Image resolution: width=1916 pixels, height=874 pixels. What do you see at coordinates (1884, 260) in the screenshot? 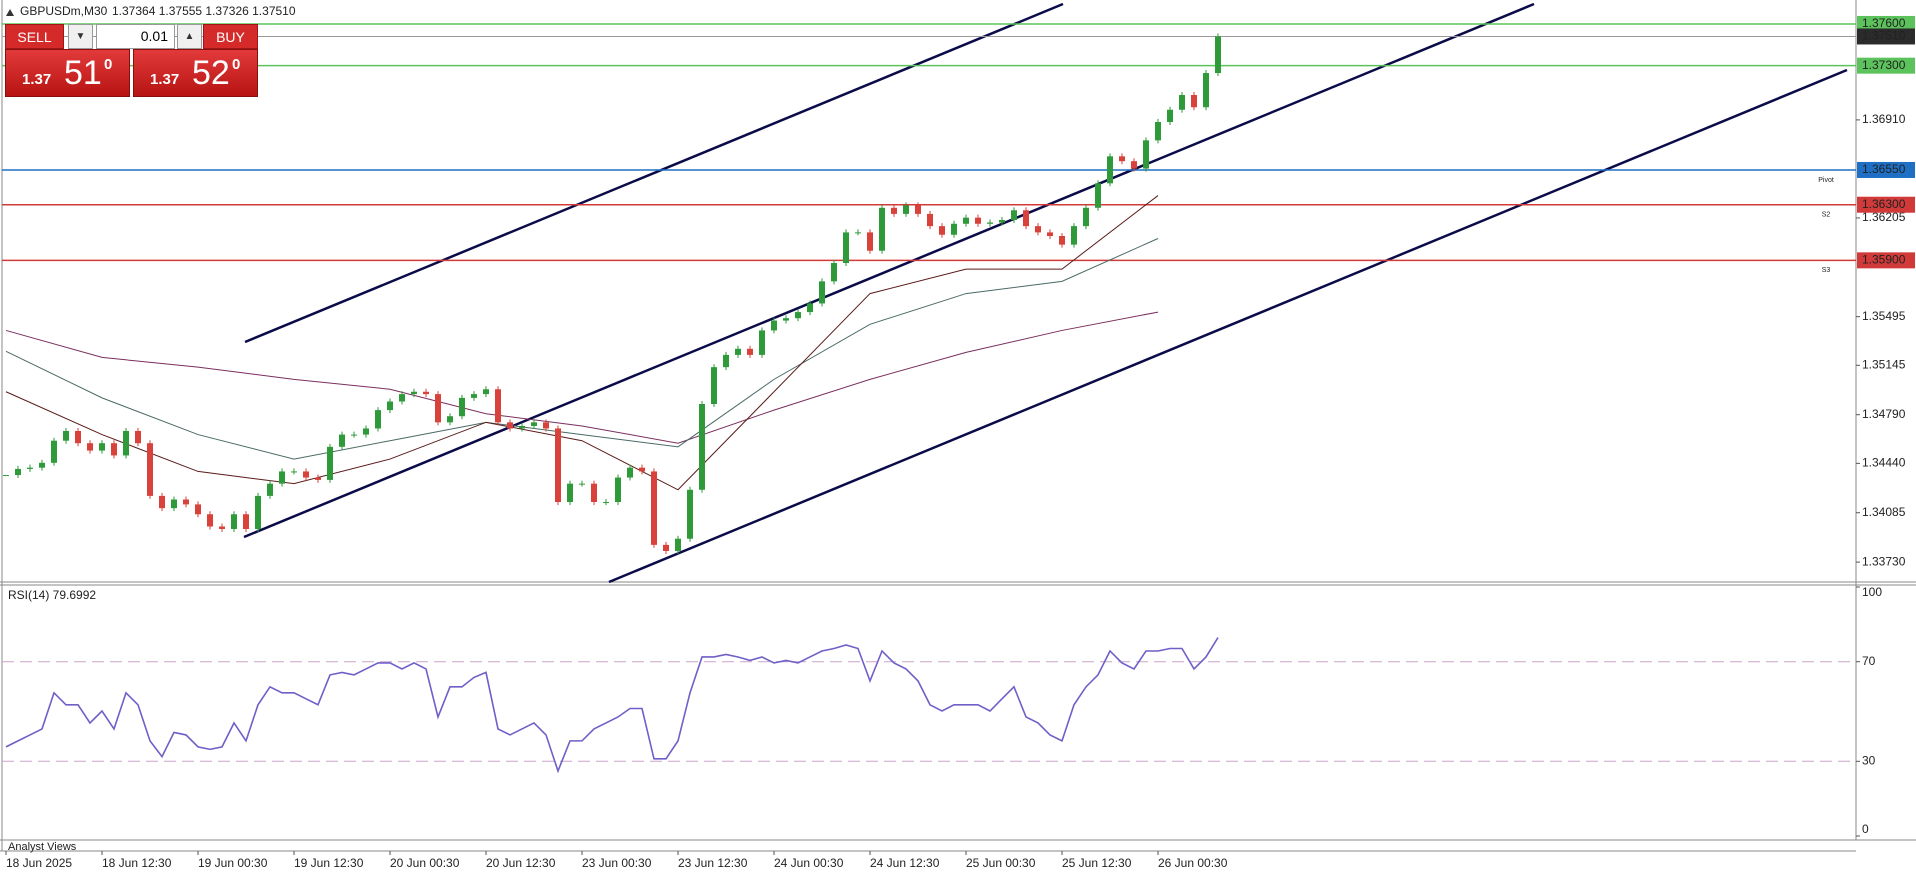
I see `level-tag-label: 1.35900` at bounding box center [1884, 260].